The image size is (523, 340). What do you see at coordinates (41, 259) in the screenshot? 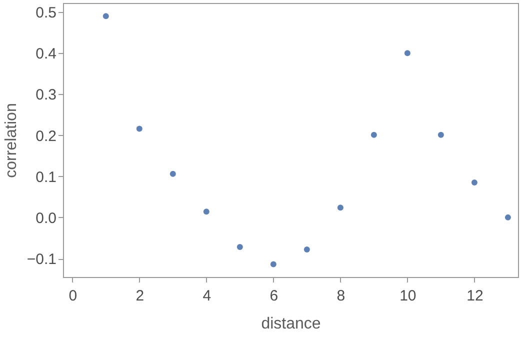
I see `y-tick-label: −0.1` at bounding box center [41, 259].